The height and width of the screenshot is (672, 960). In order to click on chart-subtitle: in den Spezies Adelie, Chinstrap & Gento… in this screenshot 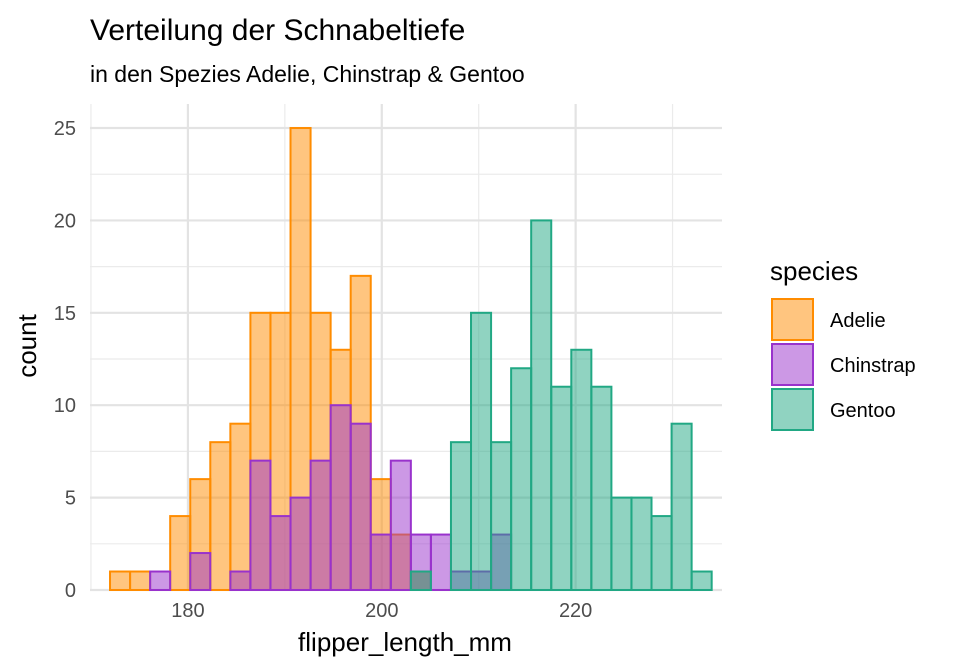, I will do `click(307, 74)`.